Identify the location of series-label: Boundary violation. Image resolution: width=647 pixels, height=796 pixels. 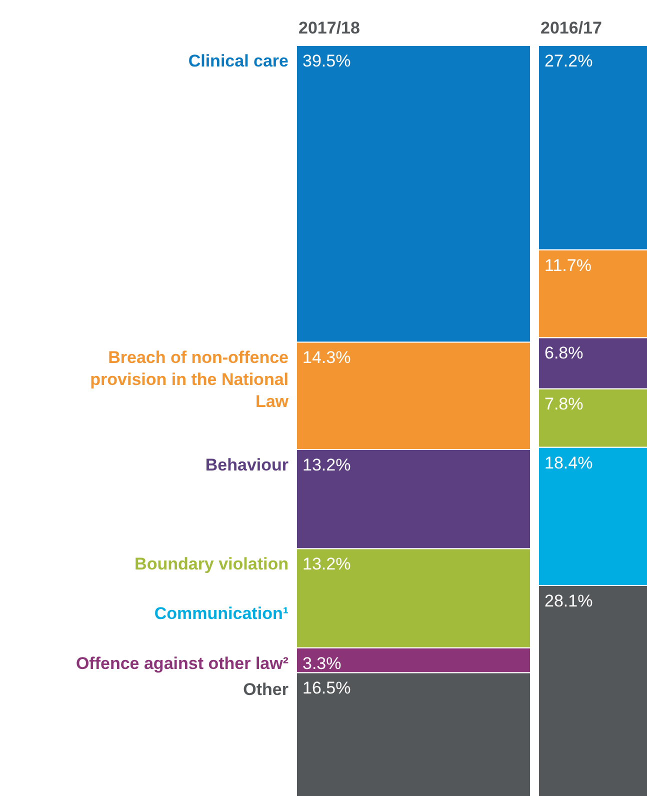
(211, 564).